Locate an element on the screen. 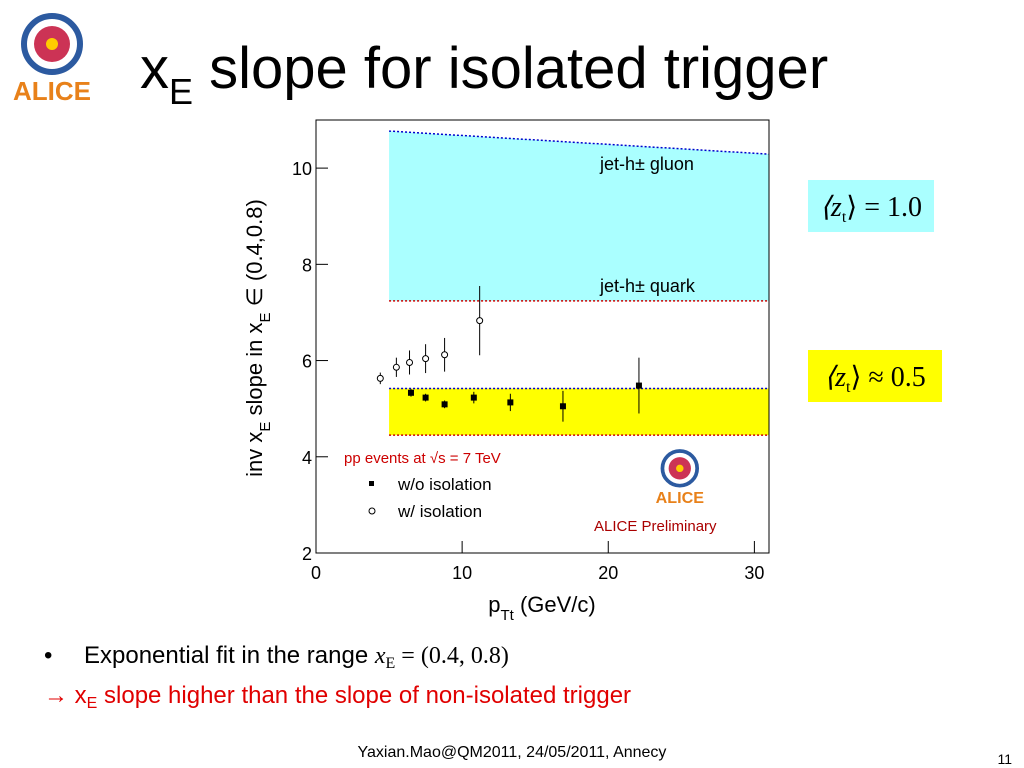  y-tick-label: 8 is located at coordinates (307, 265).